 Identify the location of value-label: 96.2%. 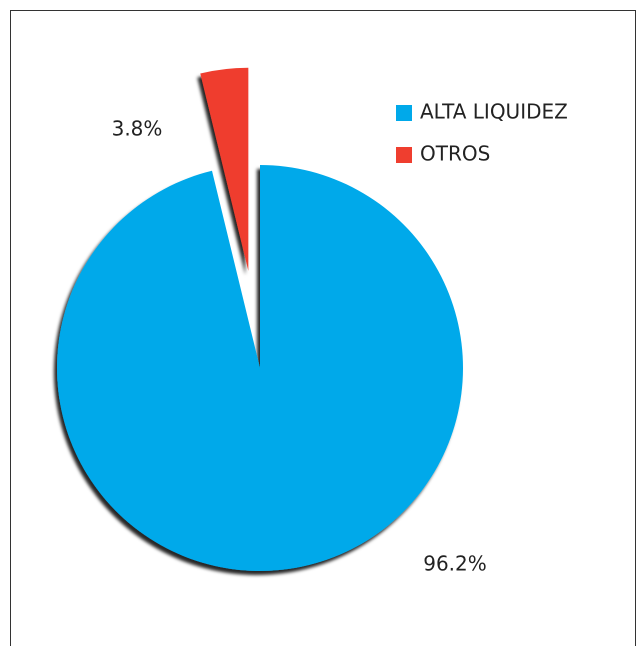
(455, 564).